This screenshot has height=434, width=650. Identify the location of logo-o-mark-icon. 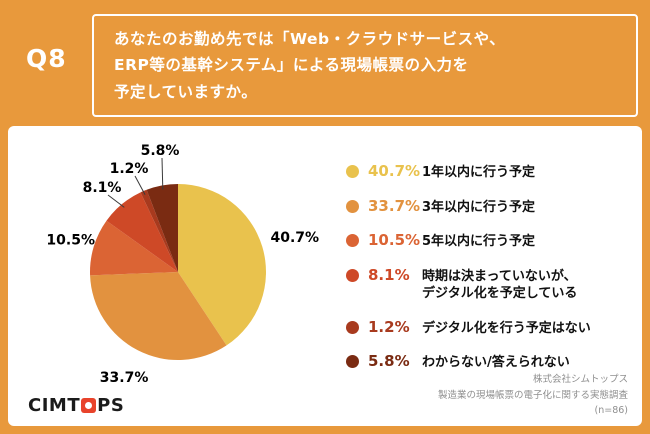
(89, 405).